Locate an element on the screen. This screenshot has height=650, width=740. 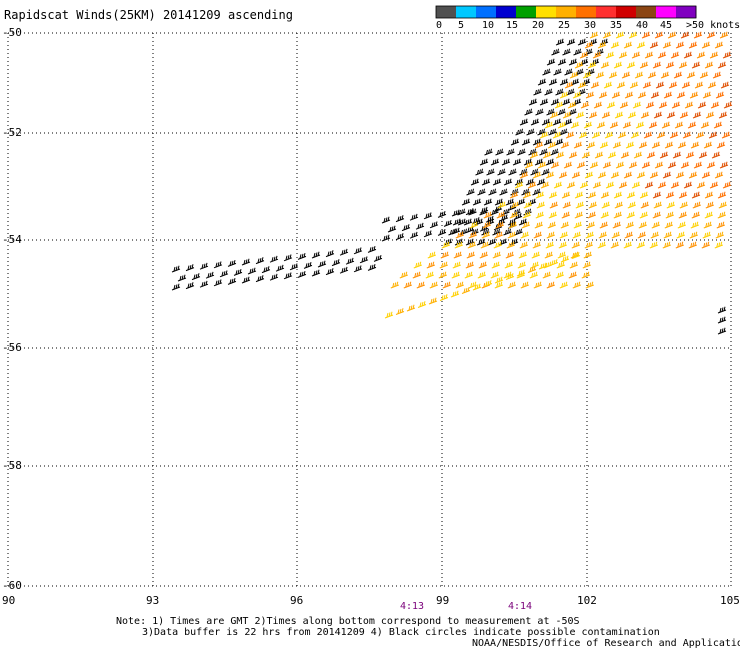
colorbar-label-10: 10 is located at coordinates (488, 25).